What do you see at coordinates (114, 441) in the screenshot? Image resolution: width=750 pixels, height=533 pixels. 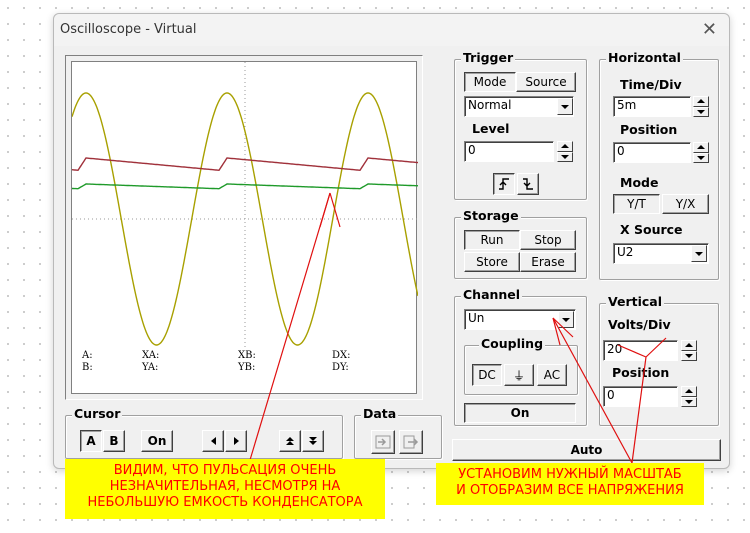 I see `cursor-b-button: B` at bounding box center [114, 441].